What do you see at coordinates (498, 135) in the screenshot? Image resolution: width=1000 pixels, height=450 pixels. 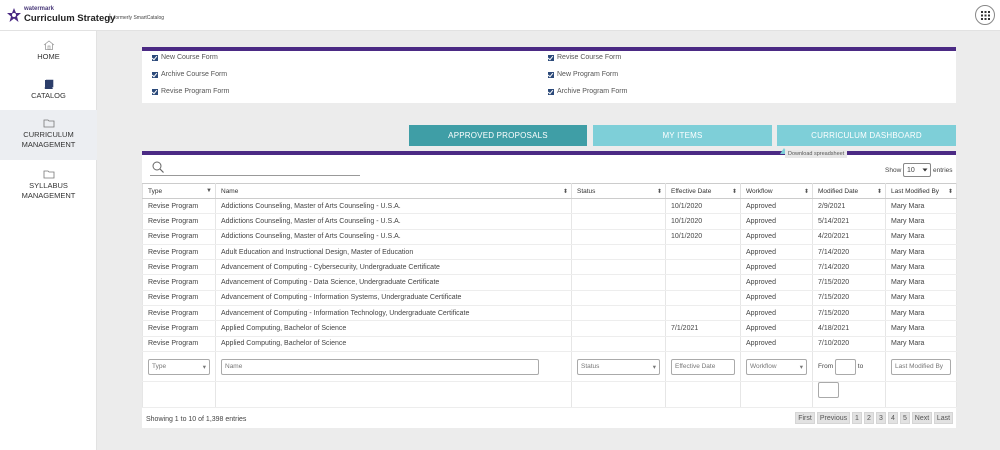 I see `tab-approved-proposals: APPROVED PROPOSALS` at bounding box center [498, 135].